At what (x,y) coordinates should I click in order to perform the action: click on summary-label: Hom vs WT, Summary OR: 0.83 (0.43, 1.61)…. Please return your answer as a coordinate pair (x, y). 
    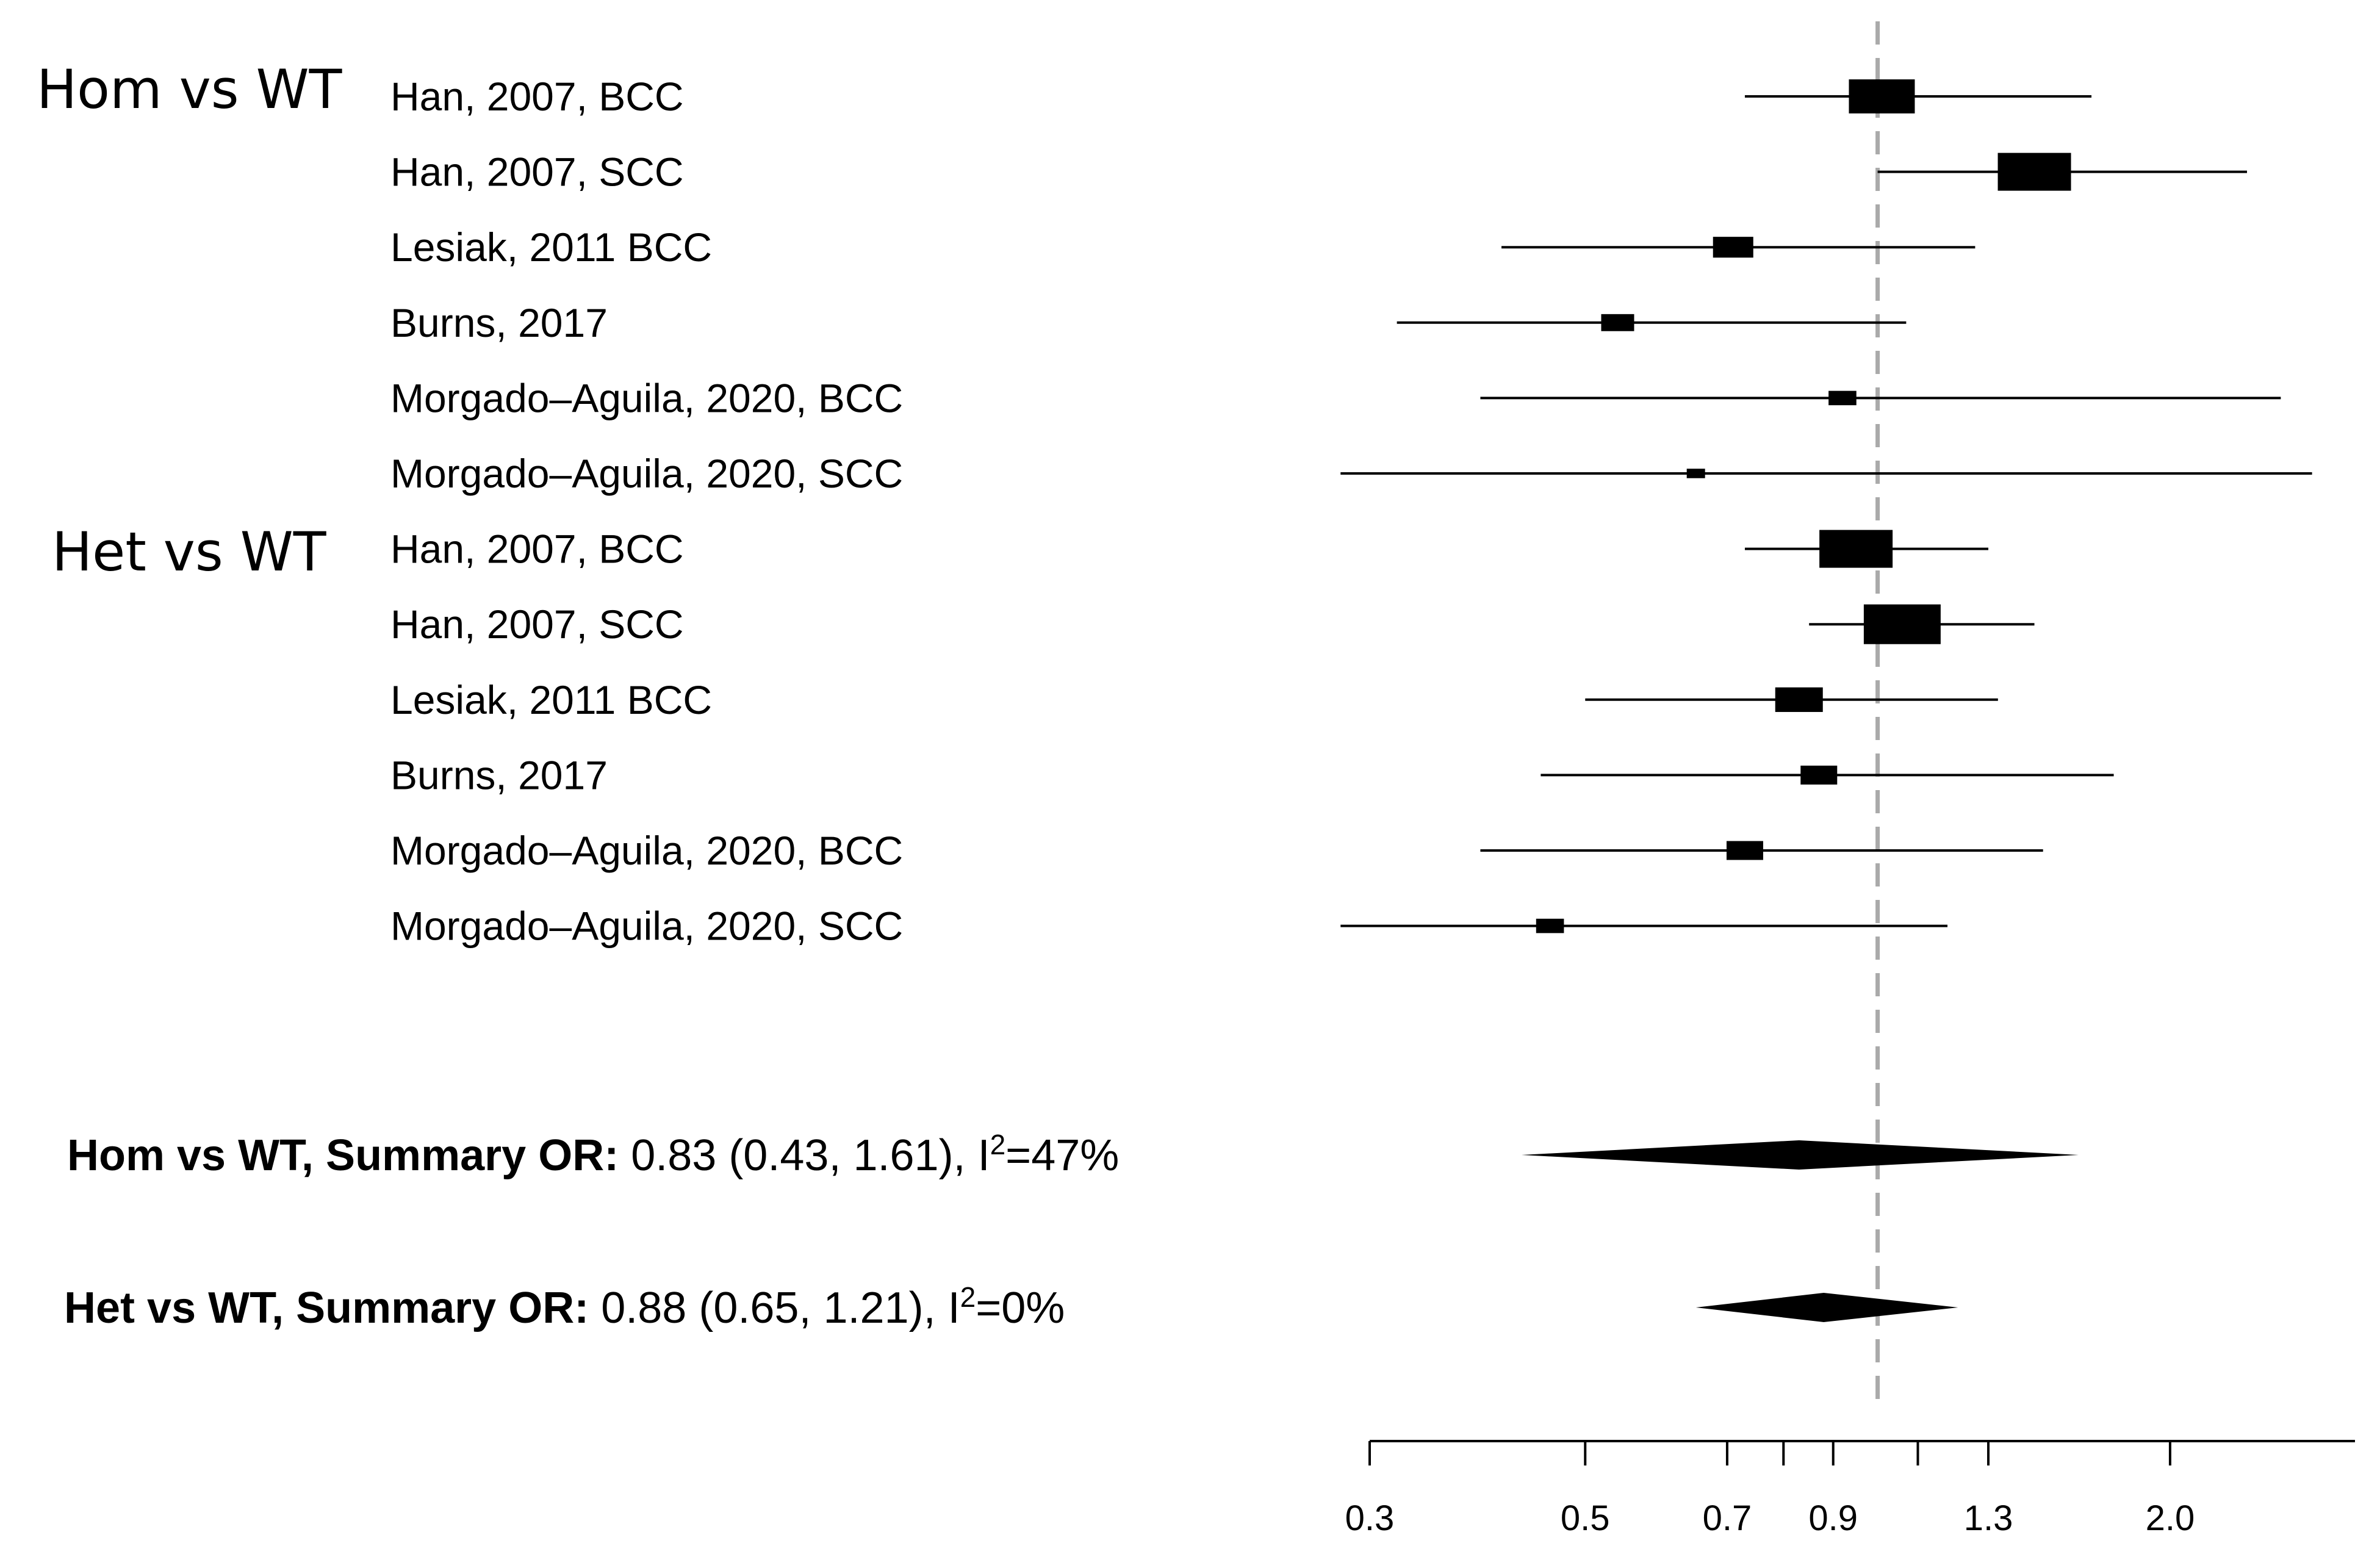
    Looking at the image, I should click on (593, 1154).